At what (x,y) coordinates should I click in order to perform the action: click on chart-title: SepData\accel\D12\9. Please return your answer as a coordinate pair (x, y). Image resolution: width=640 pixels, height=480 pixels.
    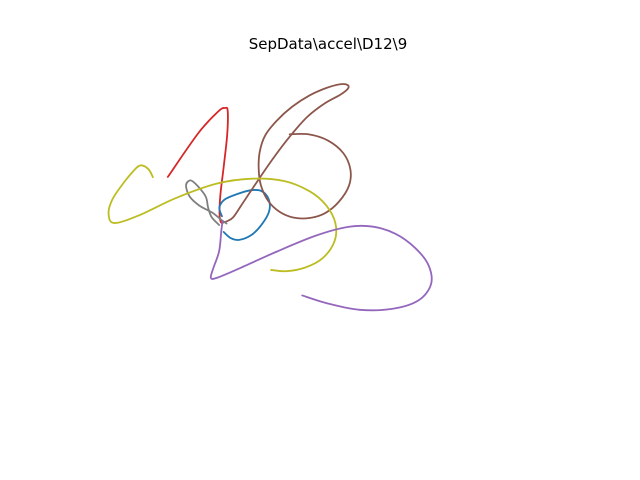
    Looking at the image, I should click on (328, 44).